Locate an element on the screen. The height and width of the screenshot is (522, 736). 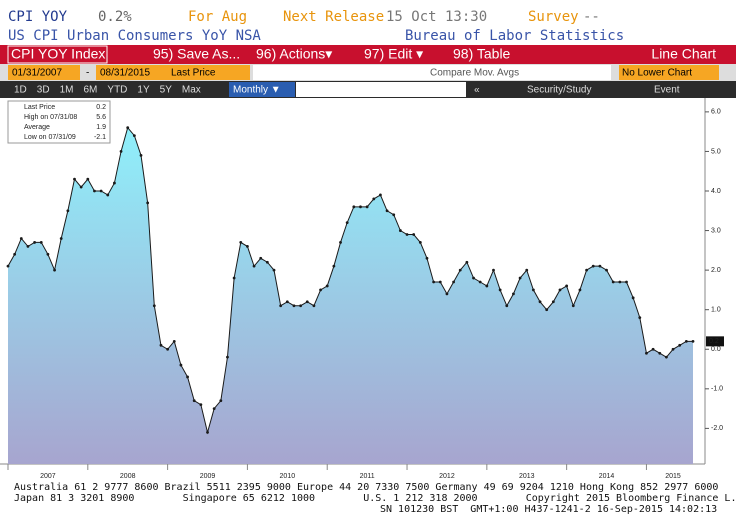
compare: Compare Mov. Avgs is located at coordinates (474, 73).